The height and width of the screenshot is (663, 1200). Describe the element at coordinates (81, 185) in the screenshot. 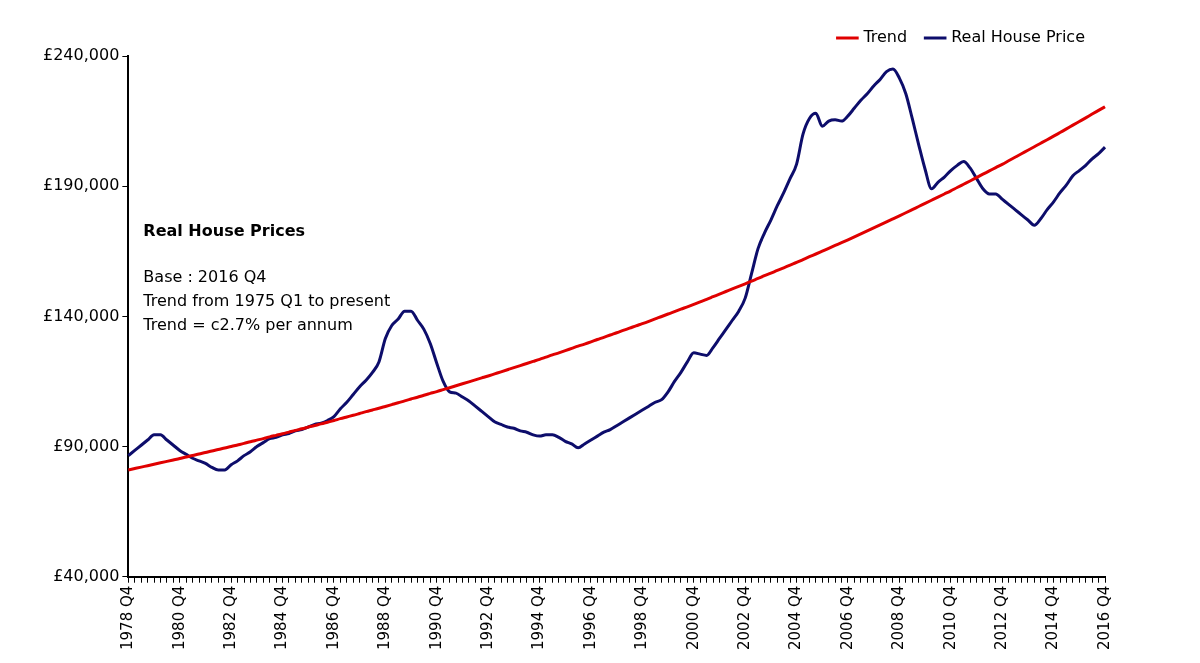

I see `y-tick-label: £190,000` at that location.